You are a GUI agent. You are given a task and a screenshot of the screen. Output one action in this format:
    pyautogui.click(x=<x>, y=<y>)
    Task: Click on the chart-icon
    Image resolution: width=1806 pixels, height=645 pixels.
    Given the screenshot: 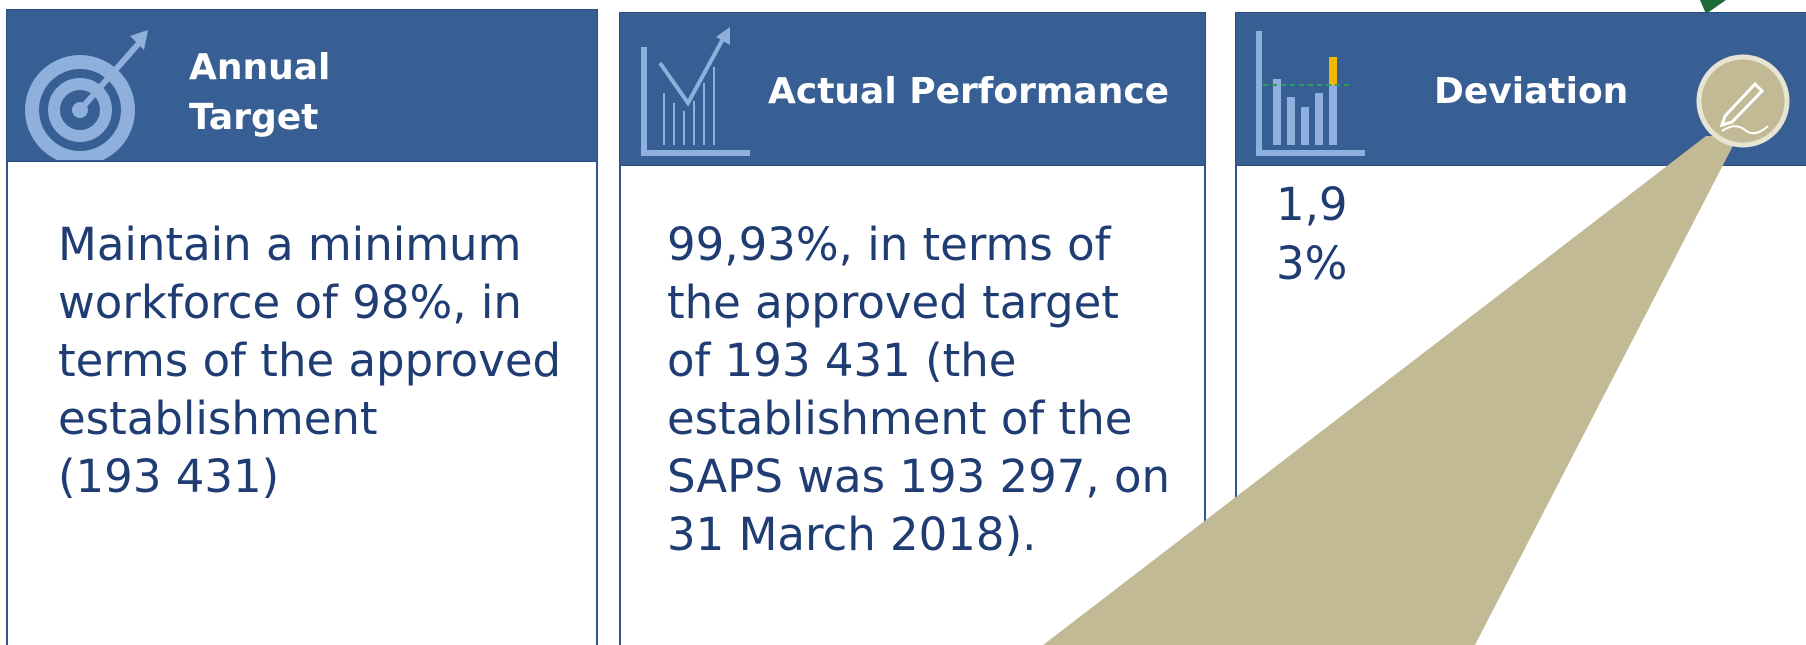 What is the action you would take?
    pyautogui.click(x=695, y=91)
    